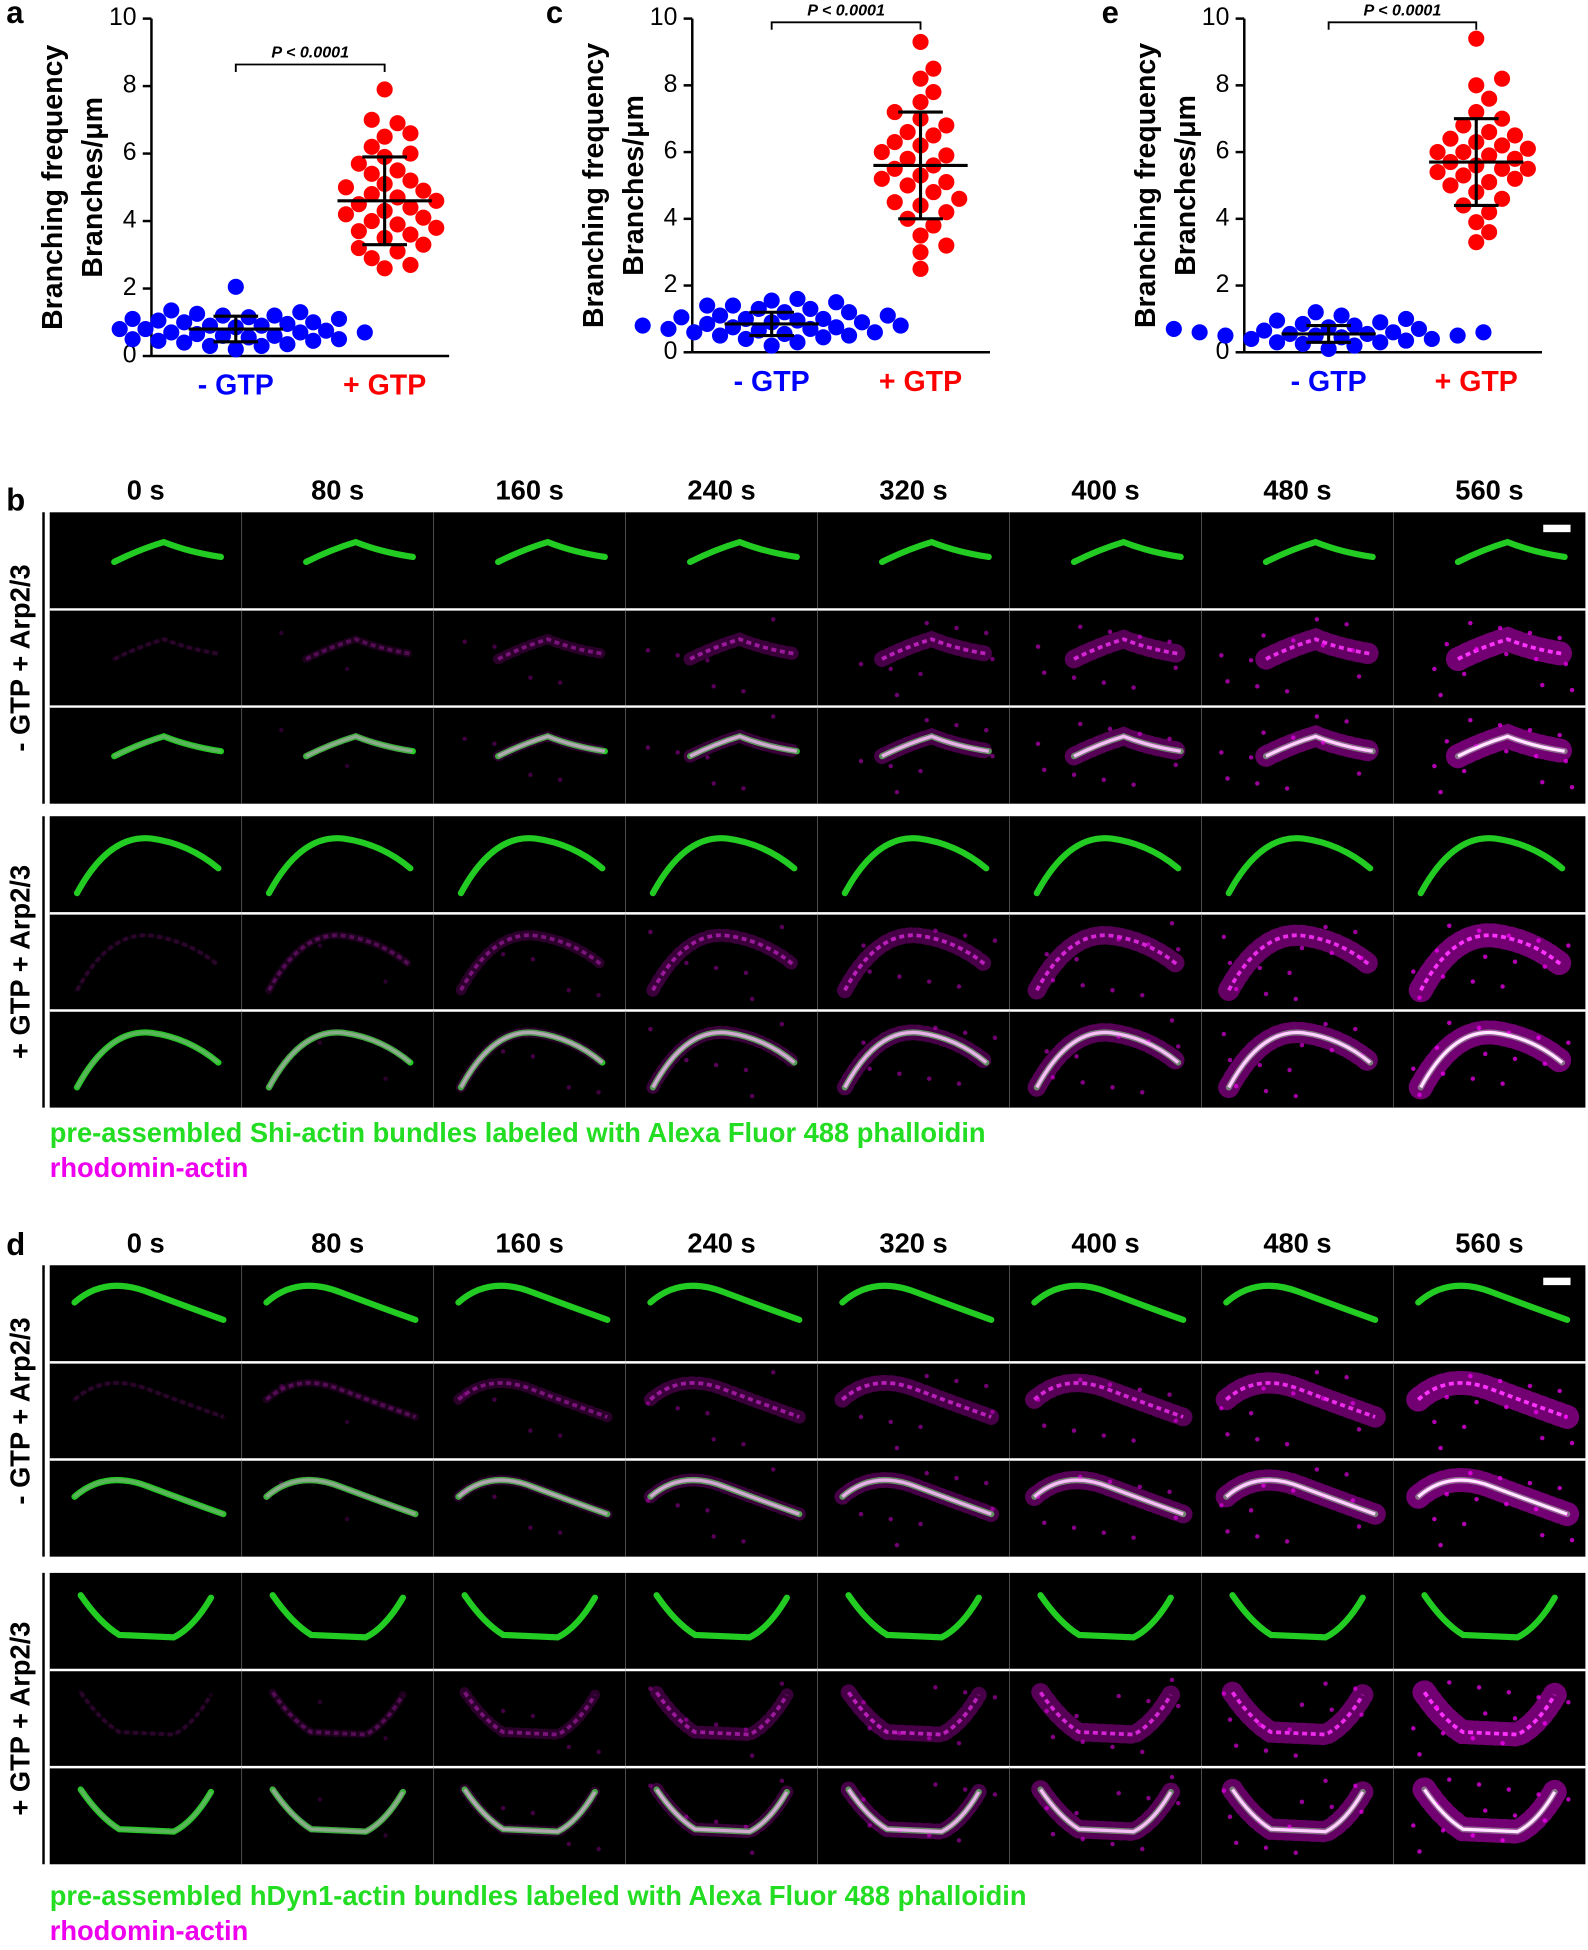  Describe the element at coordinates (149, 1930) in the screenshot. I see `caption-magenta: rhodomin-actin` at that location.